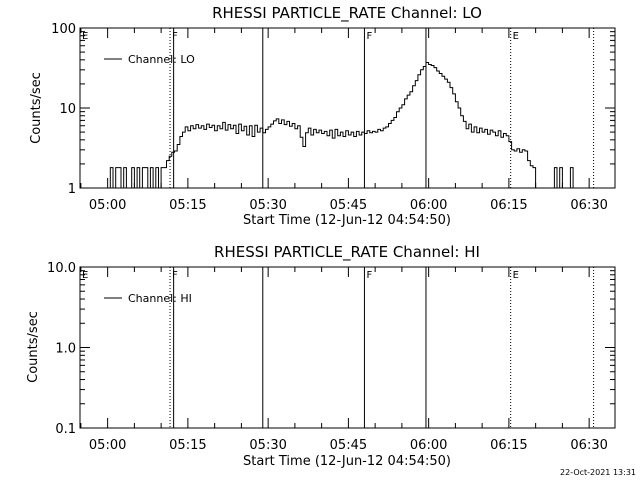 This screenshot has height=480, width=640. I want to click on panel-lo-xlabel: Start Time (12-Jun-12 04:54:50), so click(347, 220).